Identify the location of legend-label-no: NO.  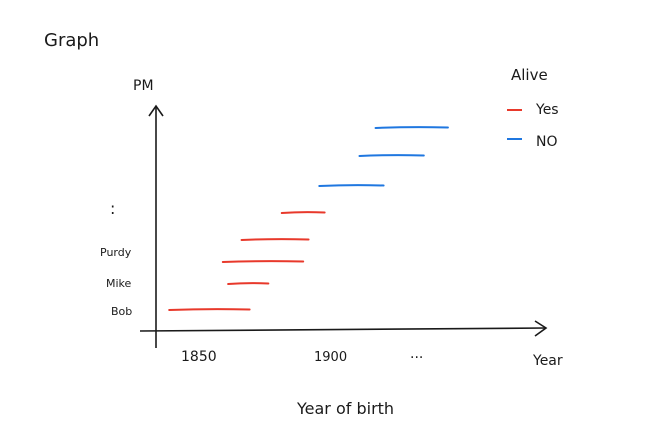
(547, 142).